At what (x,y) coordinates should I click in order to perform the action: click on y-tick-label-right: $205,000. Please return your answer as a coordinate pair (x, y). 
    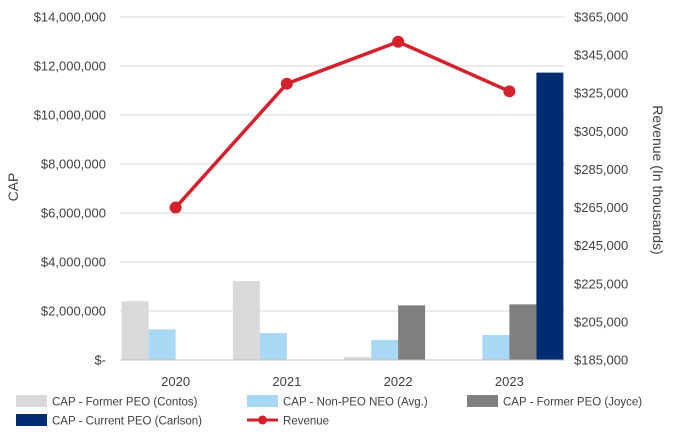
    Looking at the image, I should click on (601, 321).